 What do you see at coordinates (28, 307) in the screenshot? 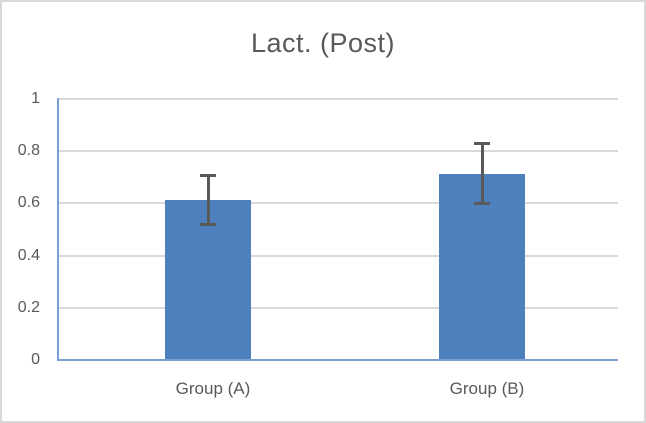
I see `y-tick-label: 0.2` at bounding box center [28, 307].